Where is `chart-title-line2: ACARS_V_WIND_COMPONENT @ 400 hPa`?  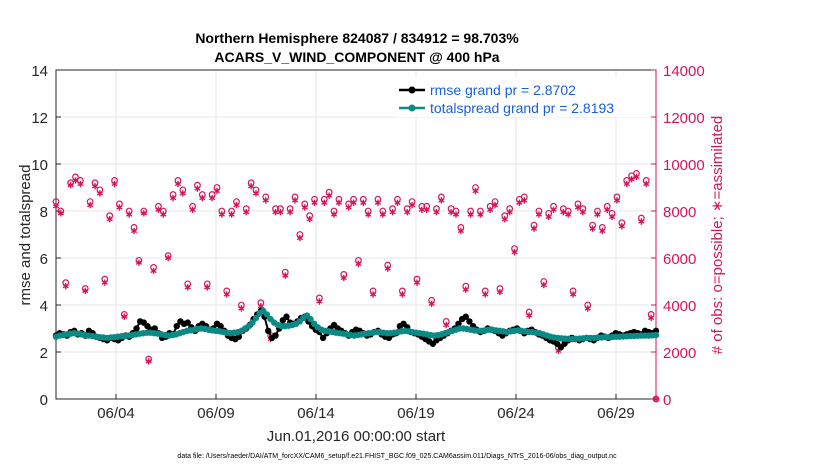
chart-title-line2: ACARS_V_WIND_COMPONENT @ 400 hPa is located at coordinates (356, 57).